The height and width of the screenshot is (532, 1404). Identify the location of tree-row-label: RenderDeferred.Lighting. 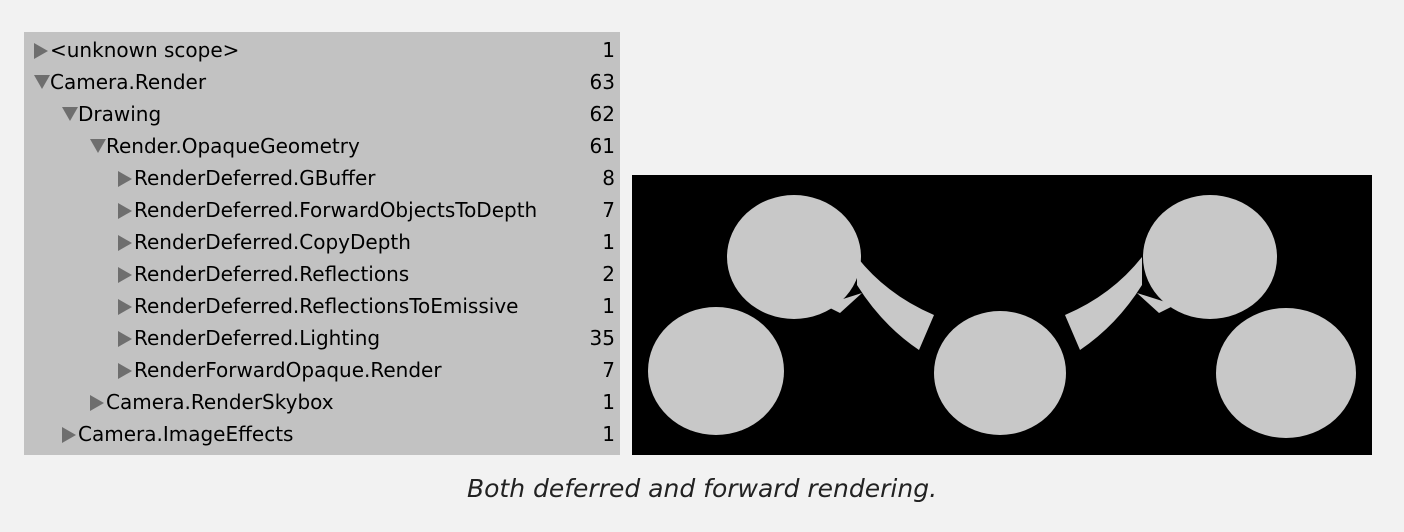
(257, 338).